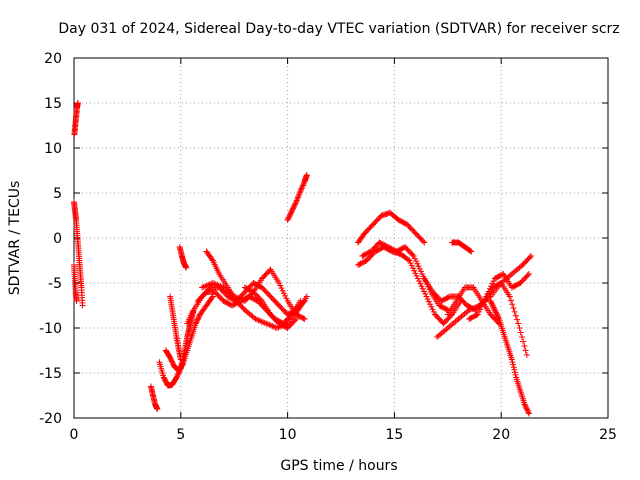 The width and height of the screenshot is (640, 480). What do you see at coordinates (270, 307) in the screenshot?
I see `series-arc-m` at bounding box center [270, 307].